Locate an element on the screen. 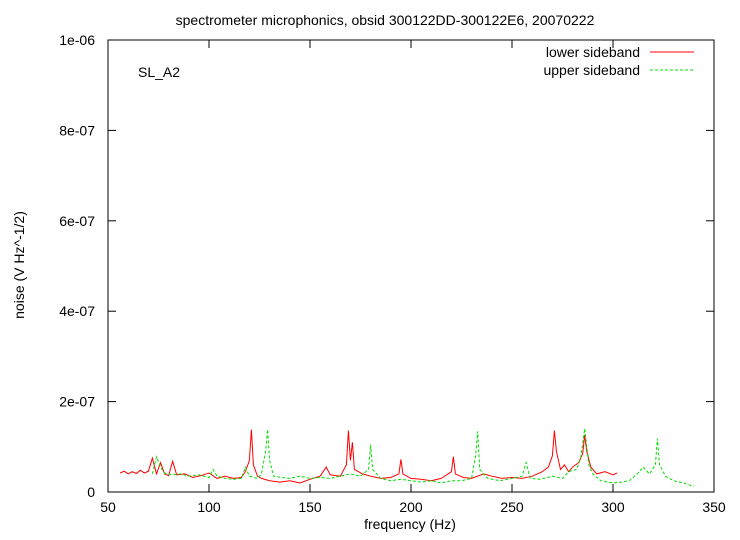 The image size is (740, 540). detector-annotation: SL_A2 is located at coordinates (159, 72).